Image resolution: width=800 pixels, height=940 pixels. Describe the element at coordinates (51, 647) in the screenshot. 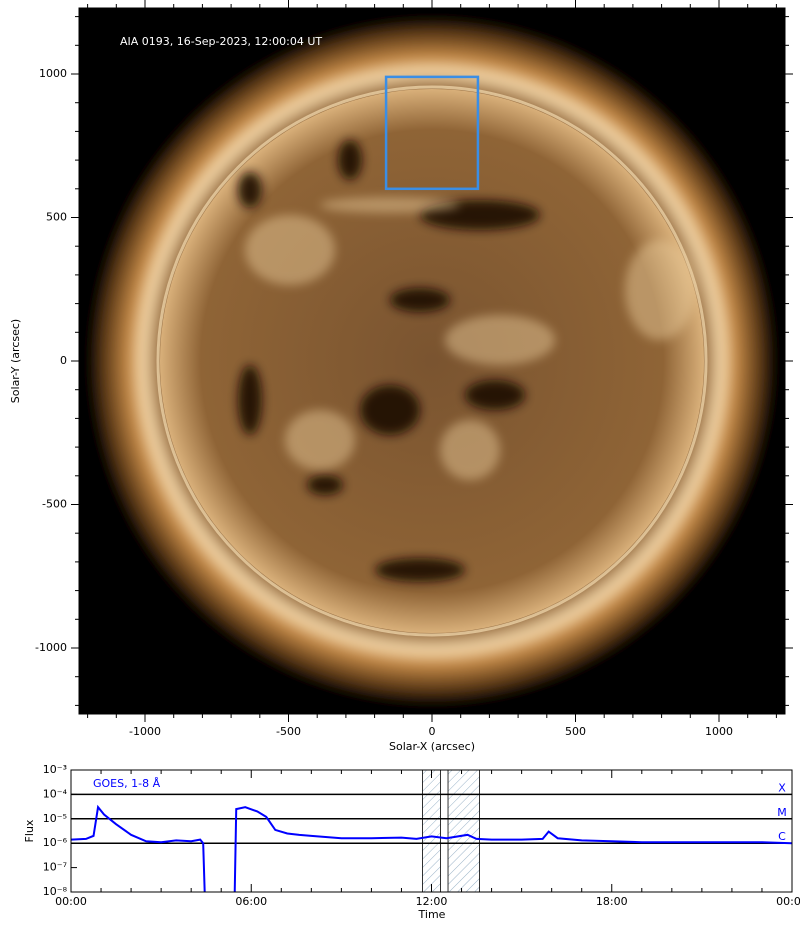

I see `y-tick-label: -1000` at that location.